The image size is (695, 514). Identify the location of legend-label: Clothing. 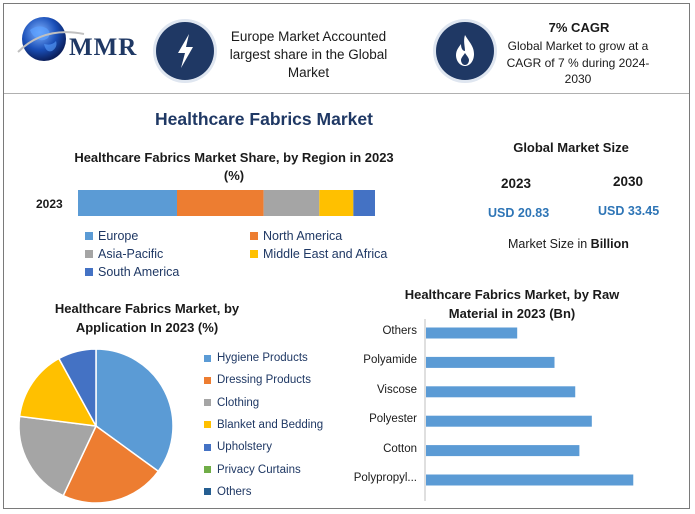
(238, 402).